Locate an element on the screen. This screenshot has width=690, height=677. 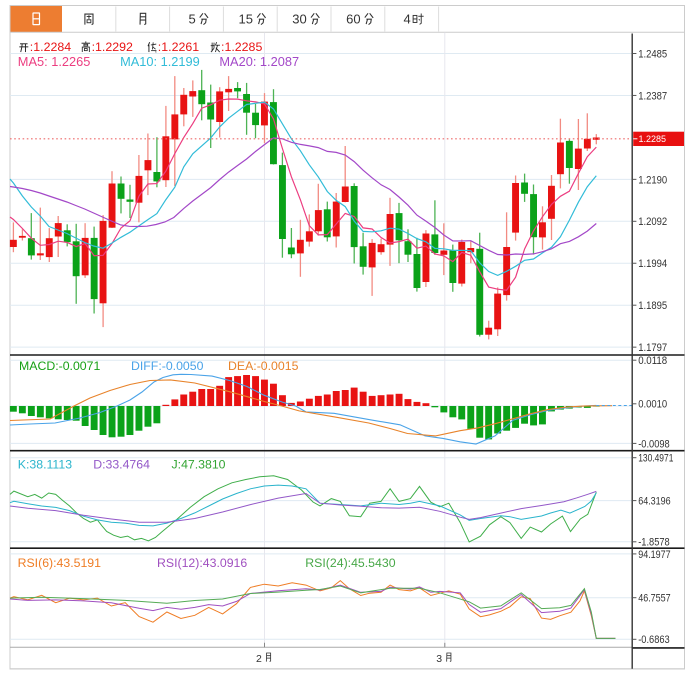
svg-text: 0.0010 is located at coordinates (652, 405).